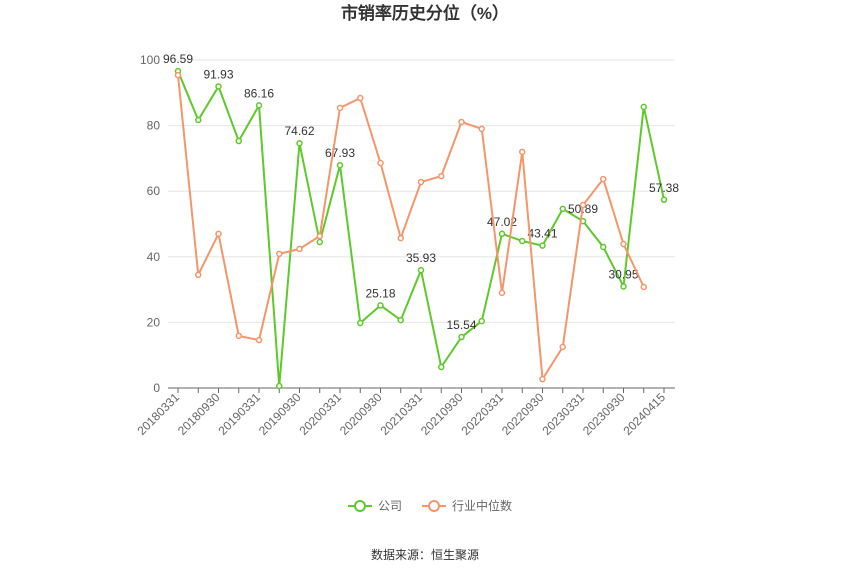  Describe the element at coordinates (664, 188) in the screenshot. I see `data-label: 57.38` at that location.